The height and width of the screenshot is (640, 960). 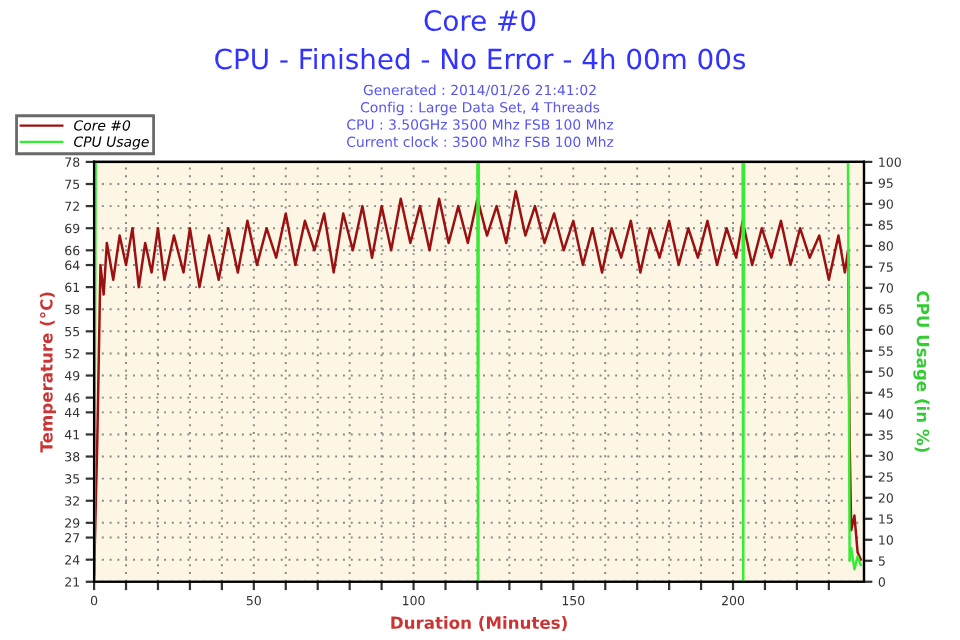 I want to click on y2-axis-title: CPU Usage (in %), so click(x=921, y=371).